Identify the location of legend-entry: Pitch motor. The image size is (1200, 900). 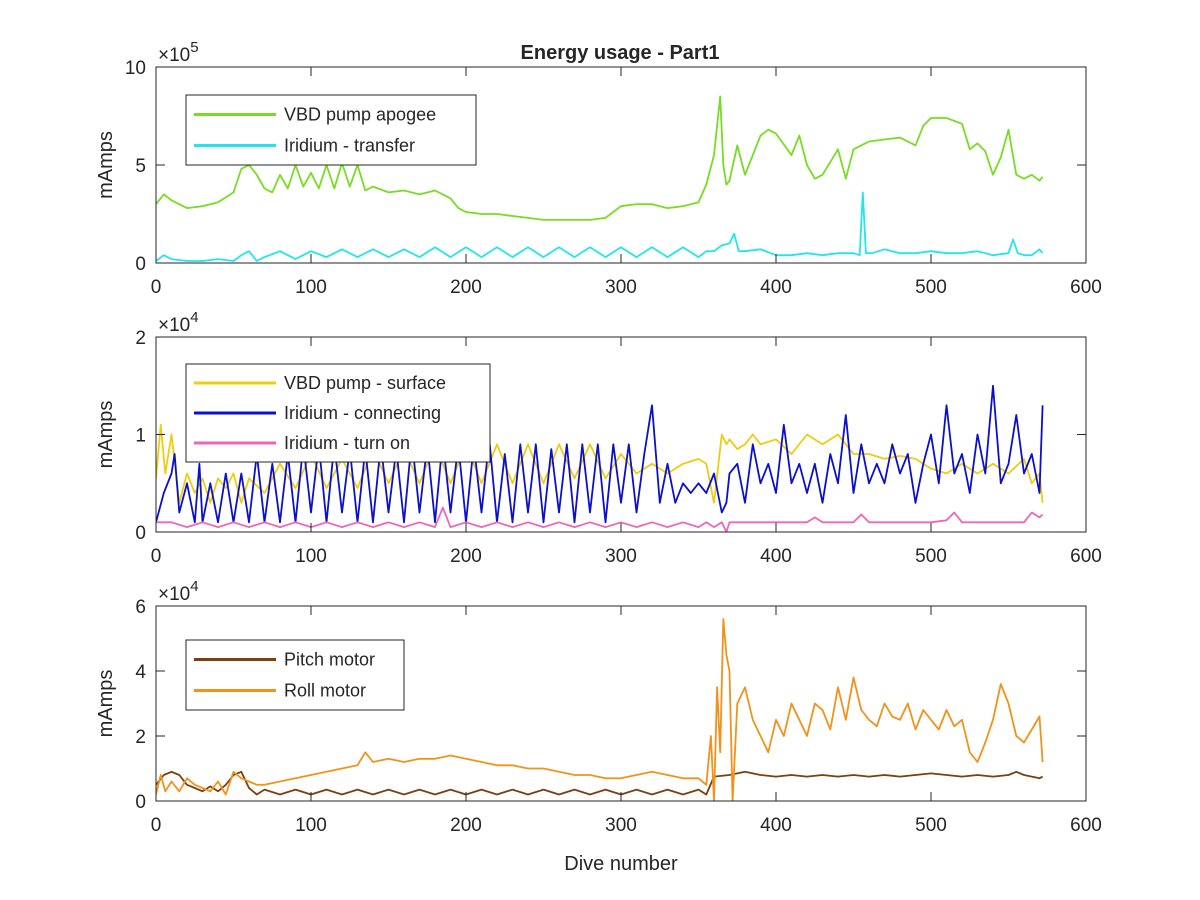
(329, 660).